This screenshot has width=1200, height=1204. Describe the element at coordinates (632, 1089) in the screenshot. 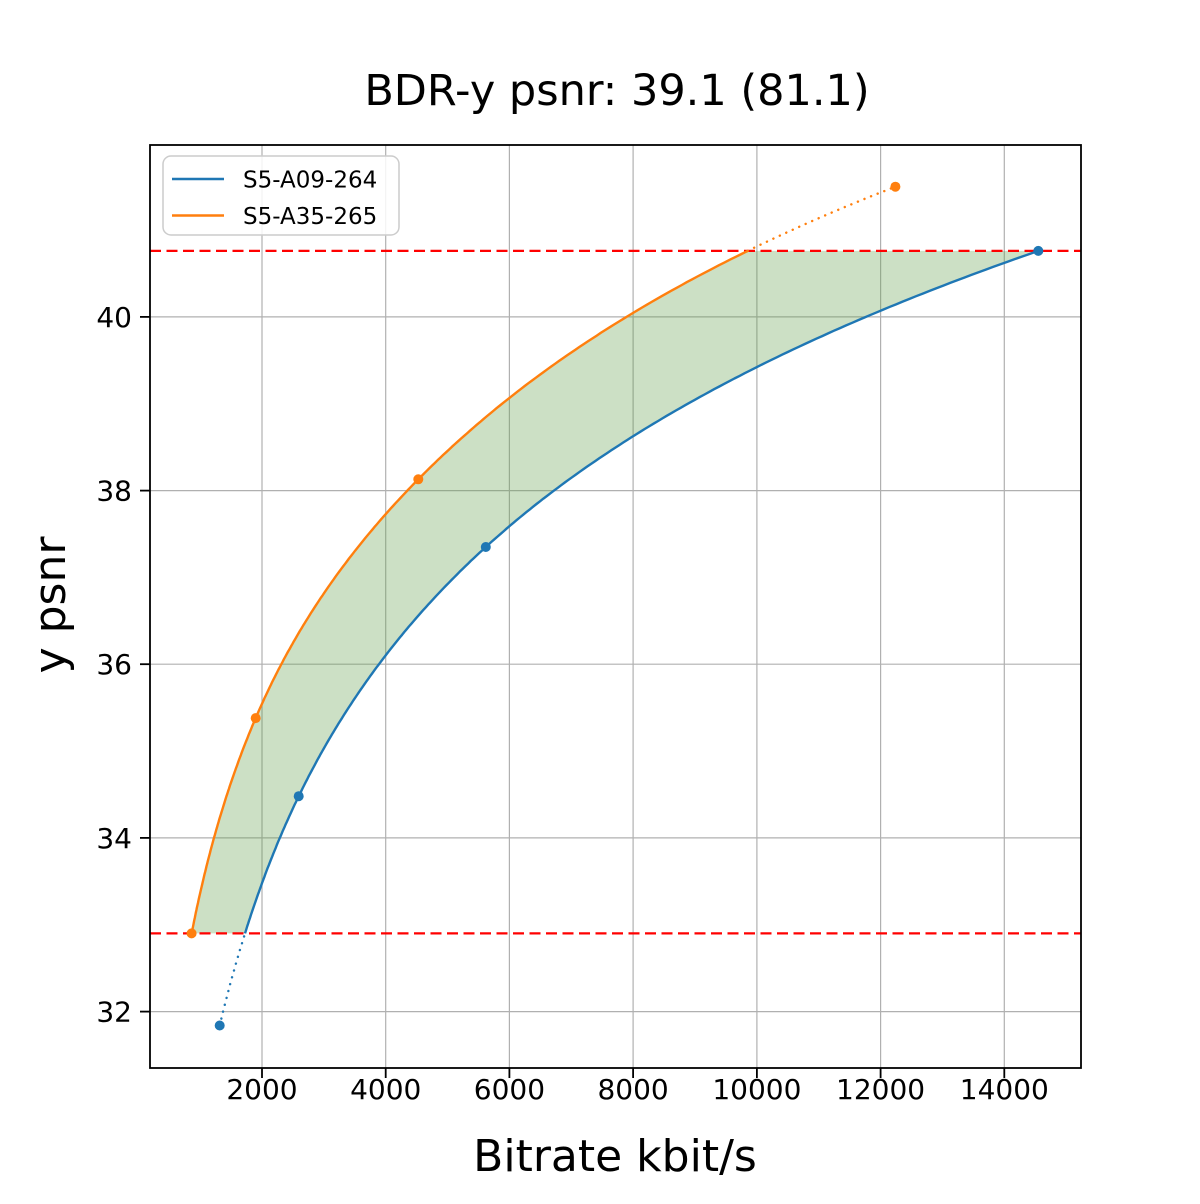

I see `x-tick-label: 8000` at that location.